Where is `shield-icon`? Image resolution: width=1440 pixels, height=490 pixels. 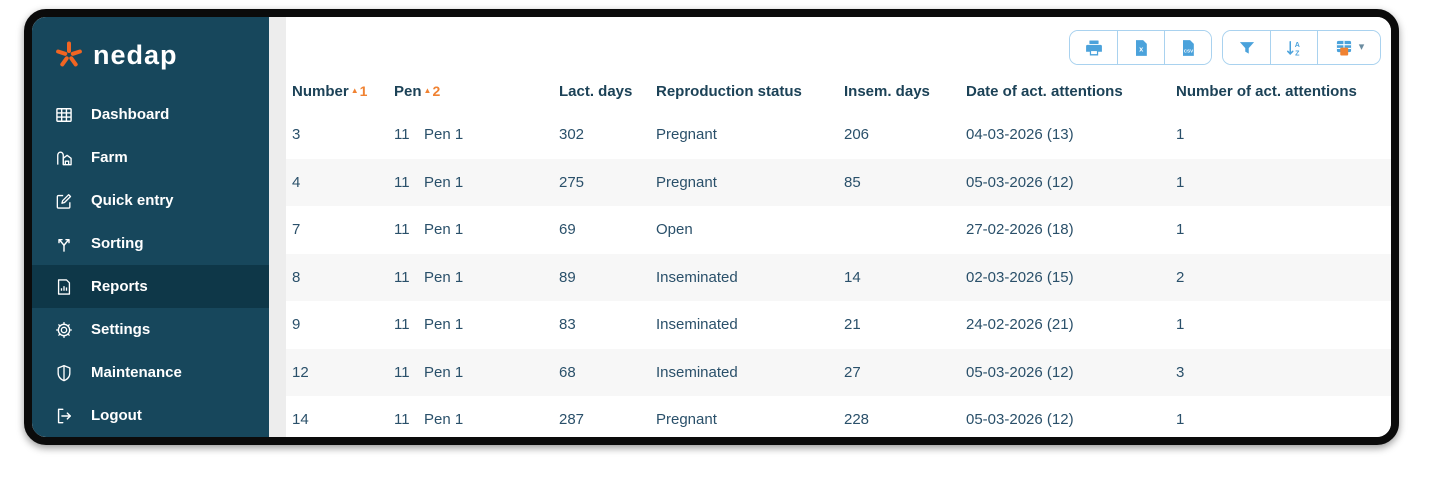
shield-icon is located at coordinates (64, 373).